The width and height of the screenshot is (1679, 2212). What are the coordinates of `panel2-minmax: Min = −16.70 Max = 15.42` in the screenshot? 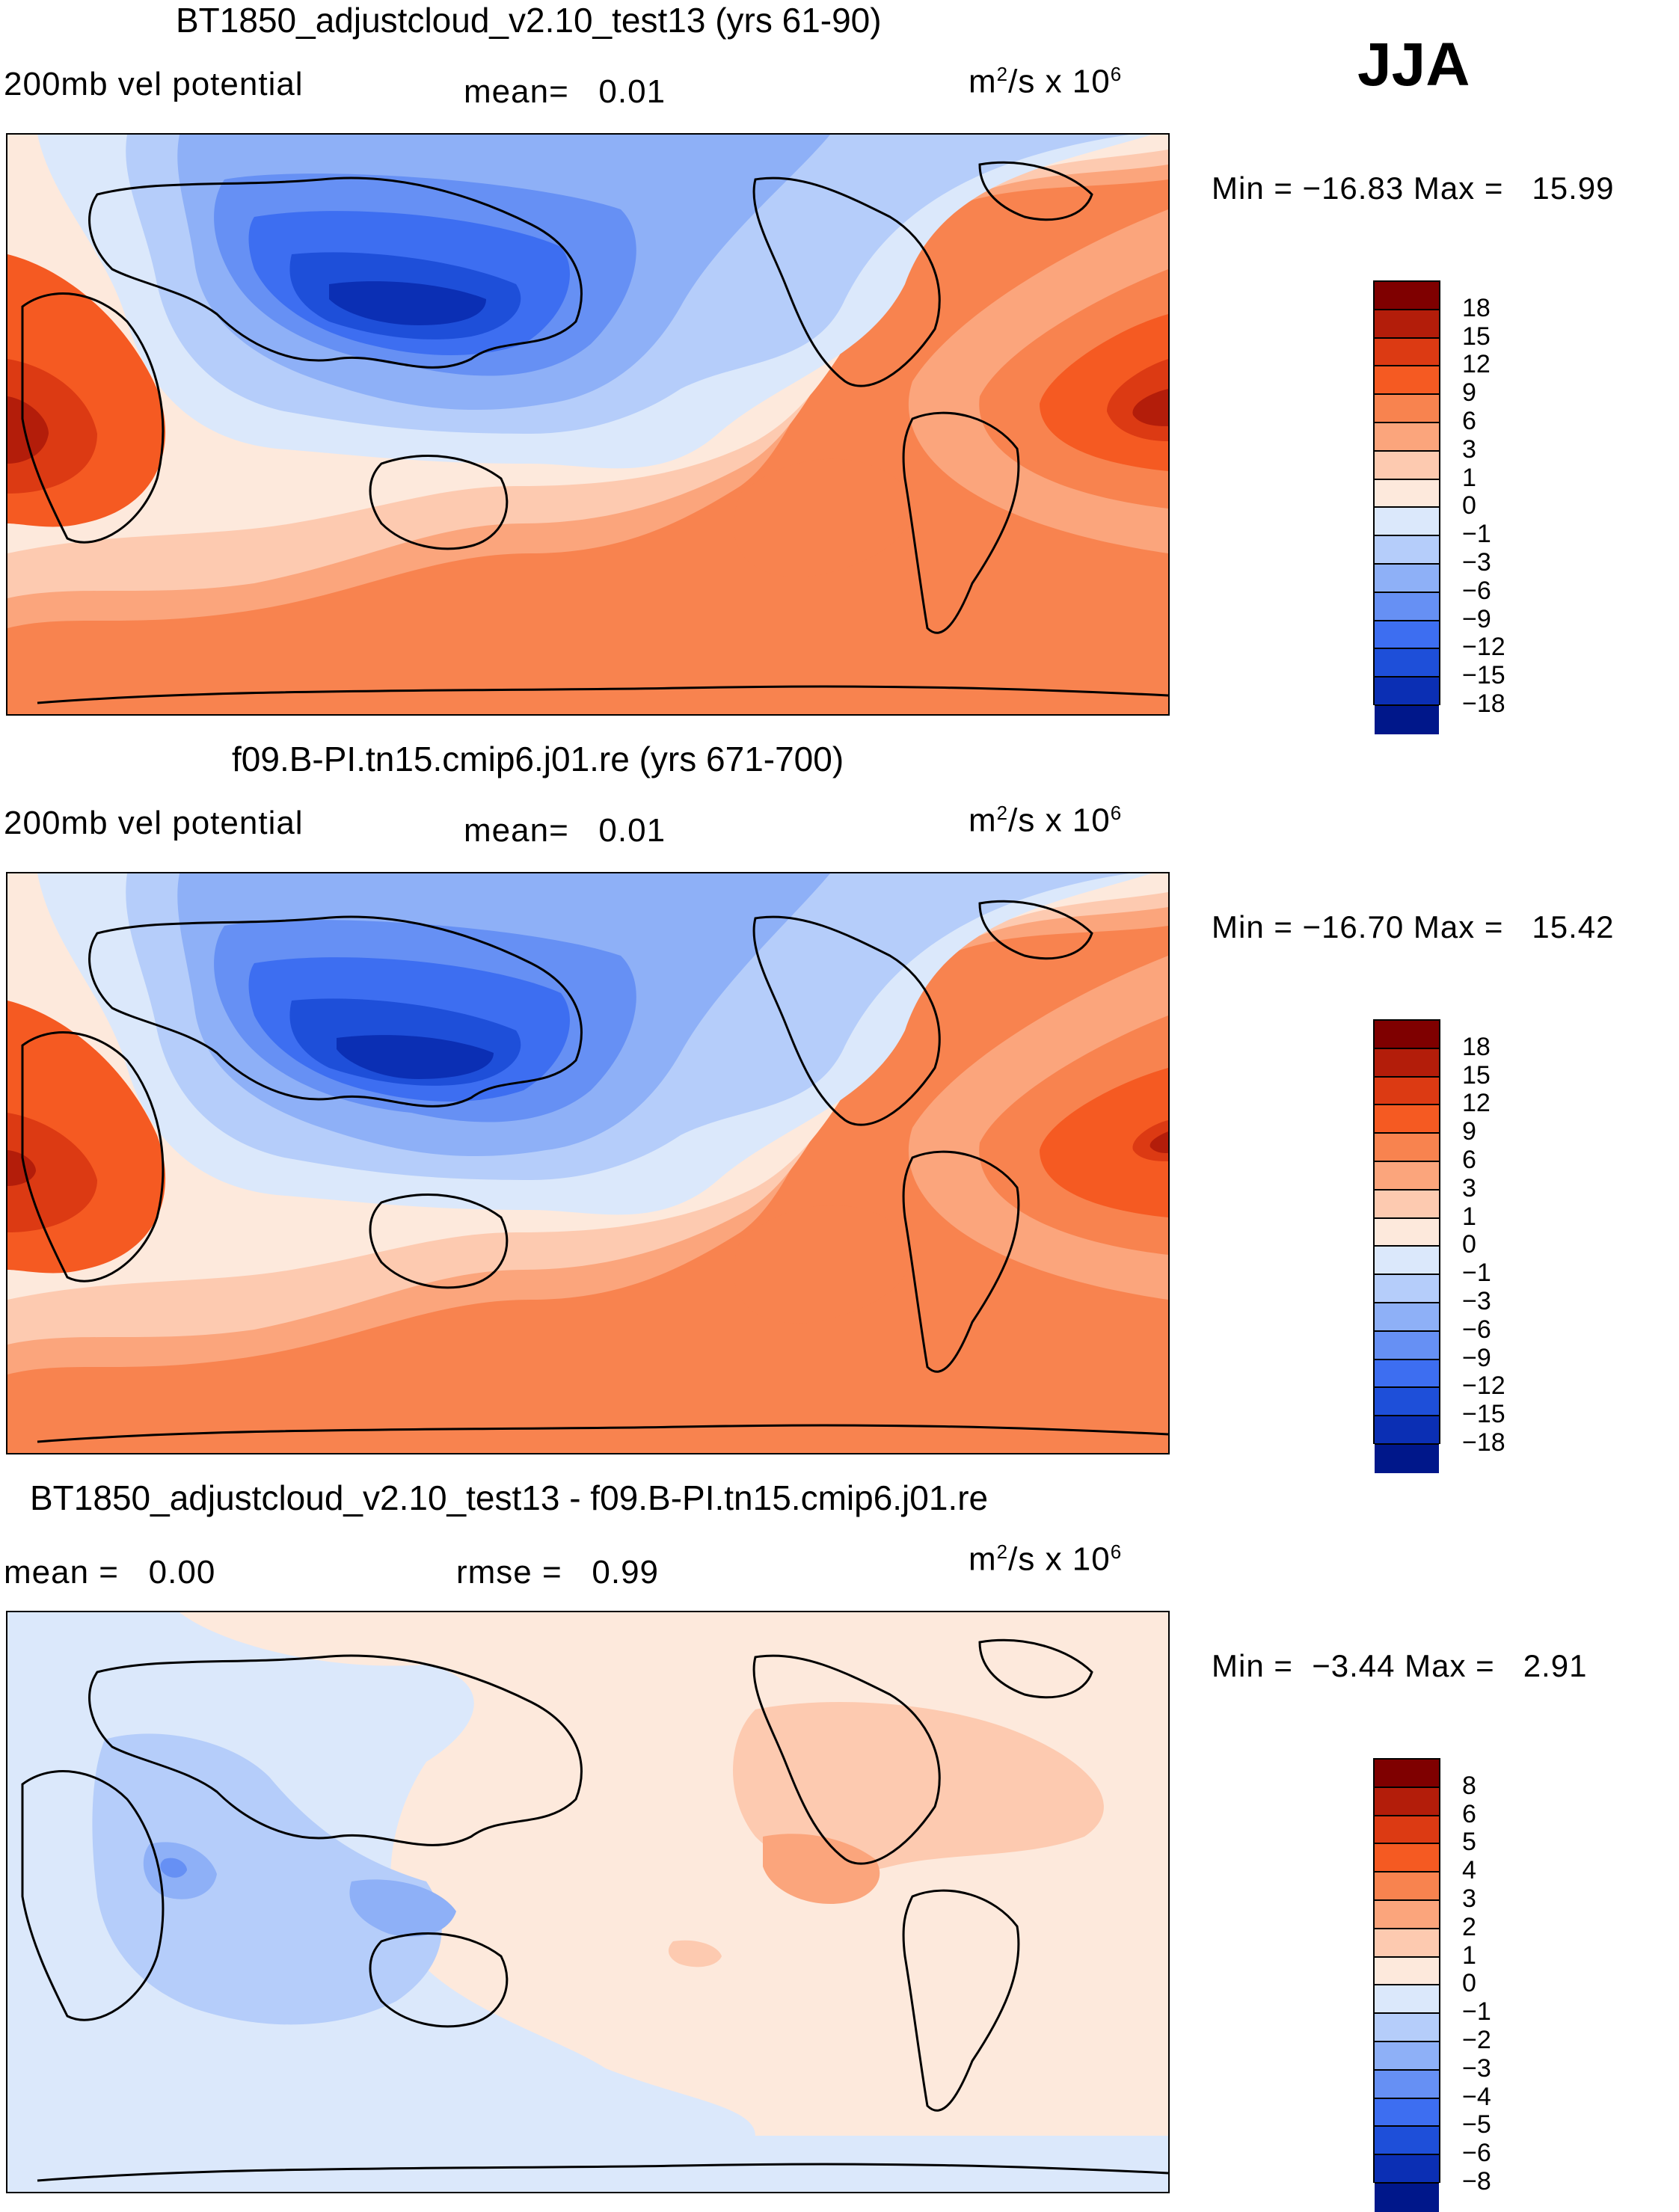 It's located at (1413, 926).